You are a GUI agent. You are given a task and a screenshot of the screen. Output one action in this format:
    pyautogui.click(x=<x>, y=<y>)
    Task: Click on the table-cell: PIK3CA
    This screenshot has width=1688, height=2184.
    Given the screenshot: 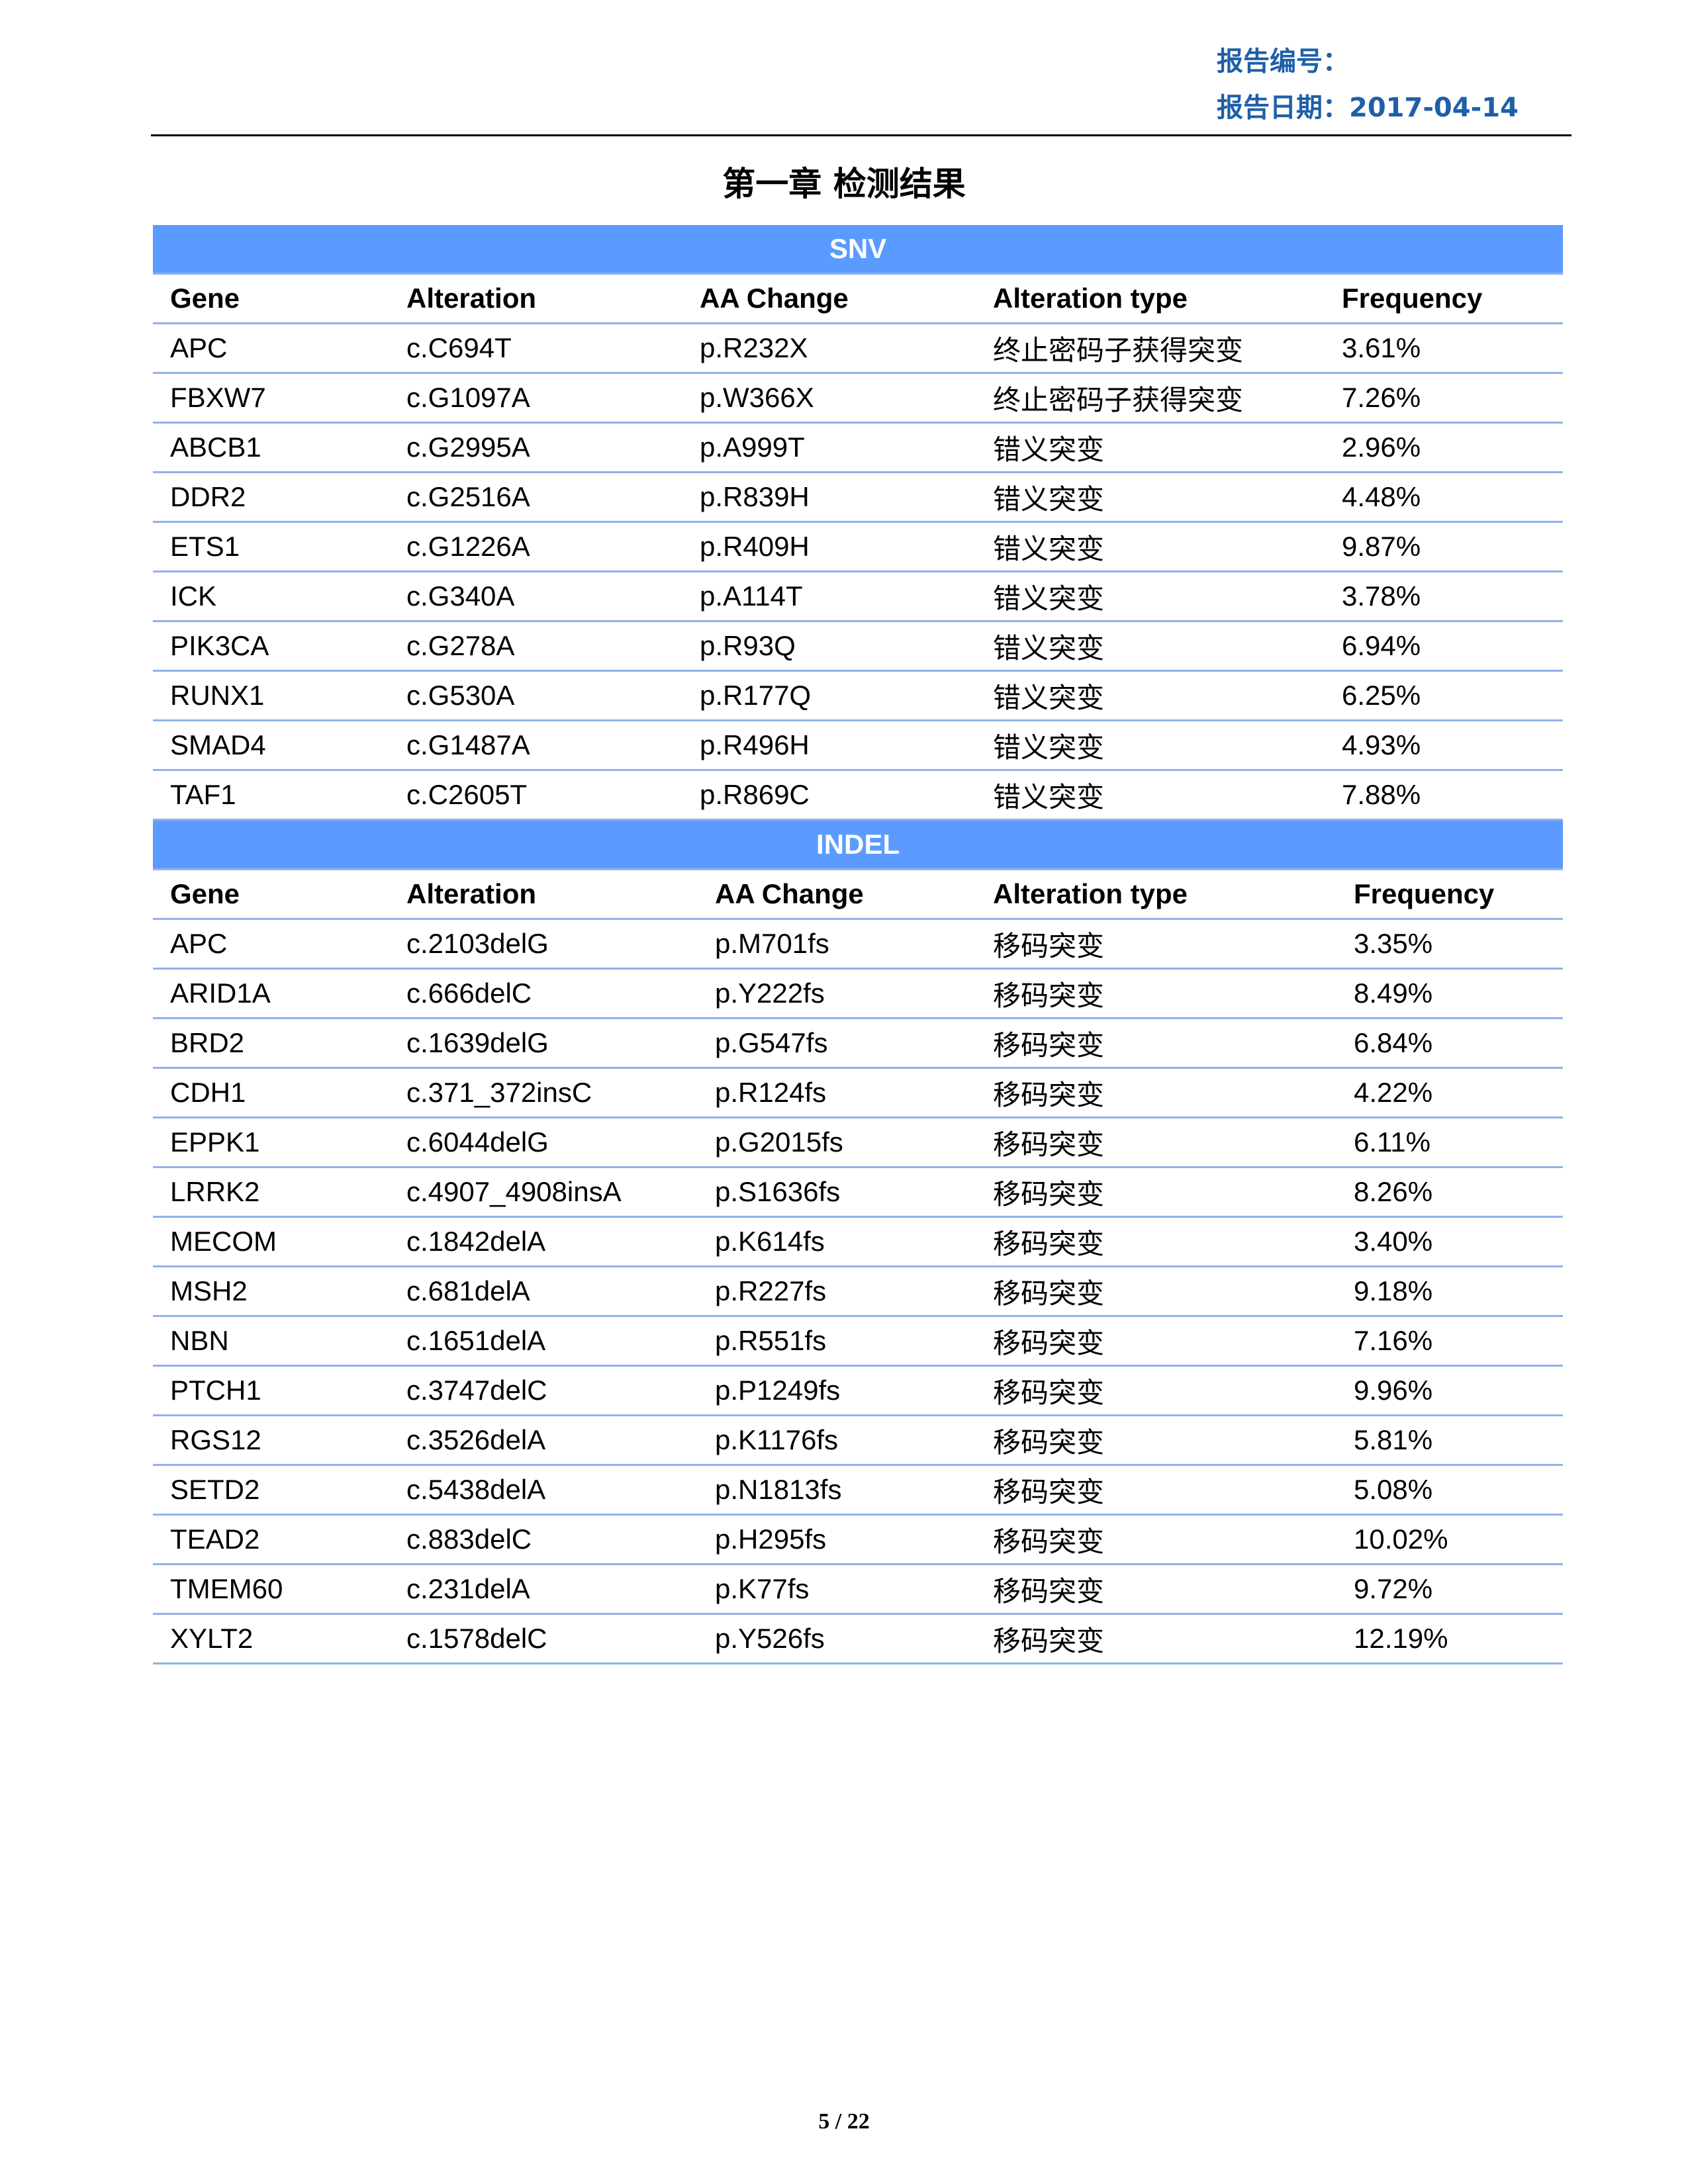 What is the action you would take?
    pyautogui.click(x=271, y=646)
    